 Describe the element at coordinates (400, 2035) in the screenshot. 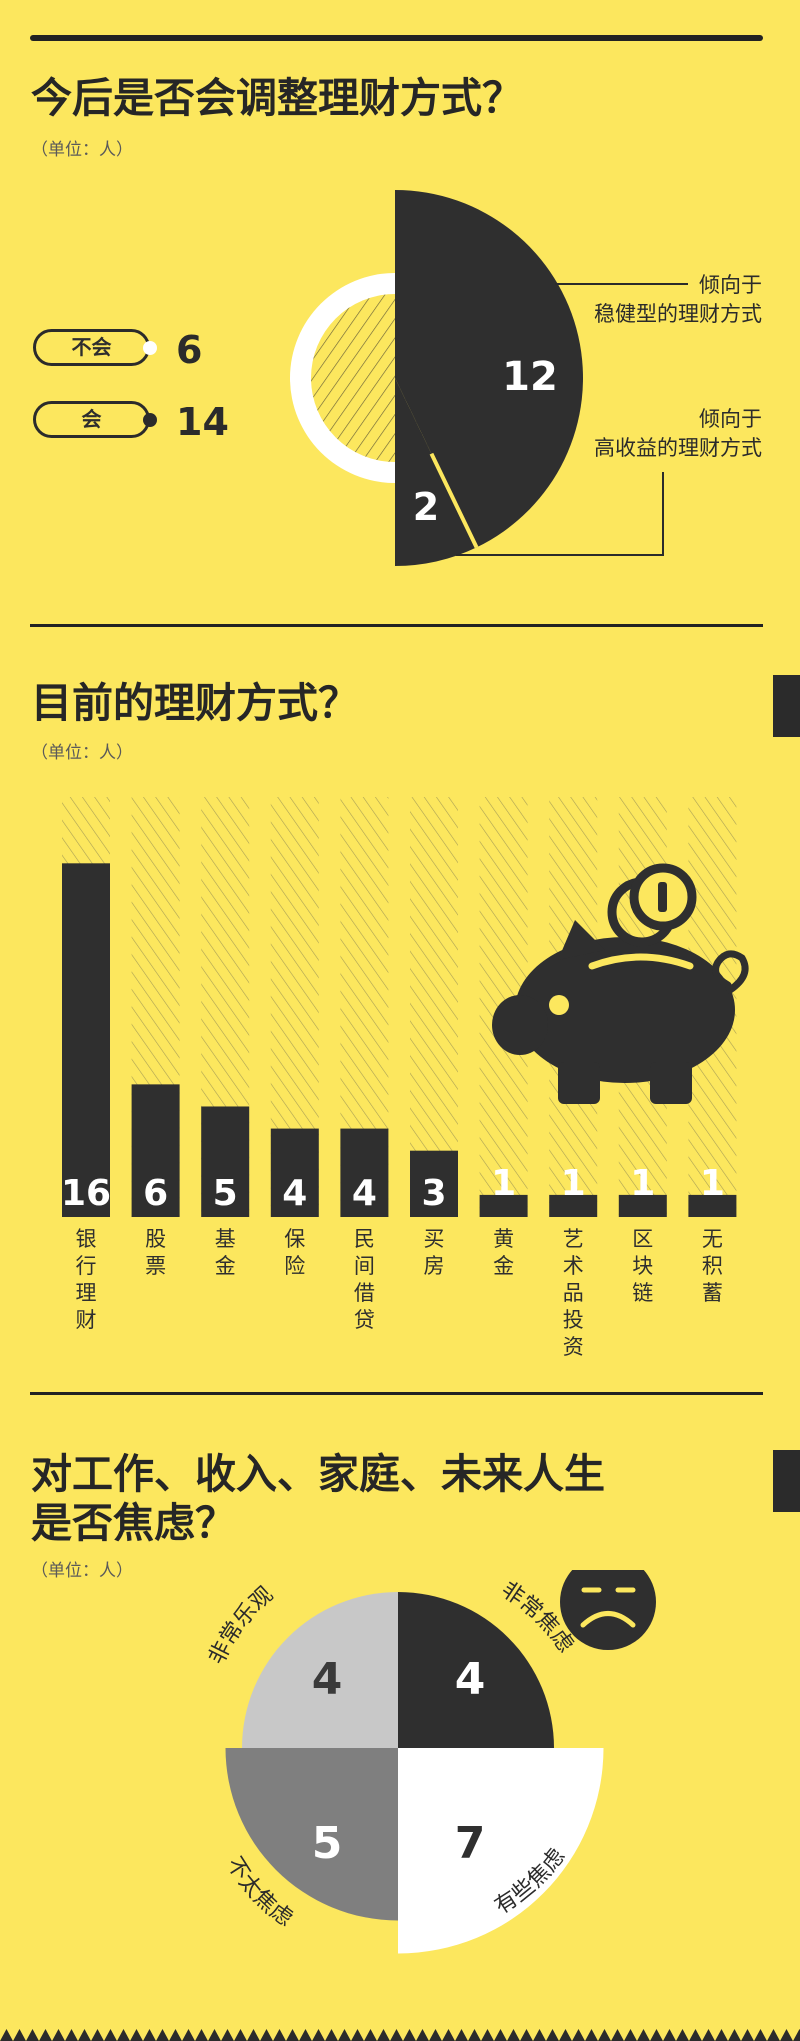

I see `bottom-zigzag-edge` at that location.